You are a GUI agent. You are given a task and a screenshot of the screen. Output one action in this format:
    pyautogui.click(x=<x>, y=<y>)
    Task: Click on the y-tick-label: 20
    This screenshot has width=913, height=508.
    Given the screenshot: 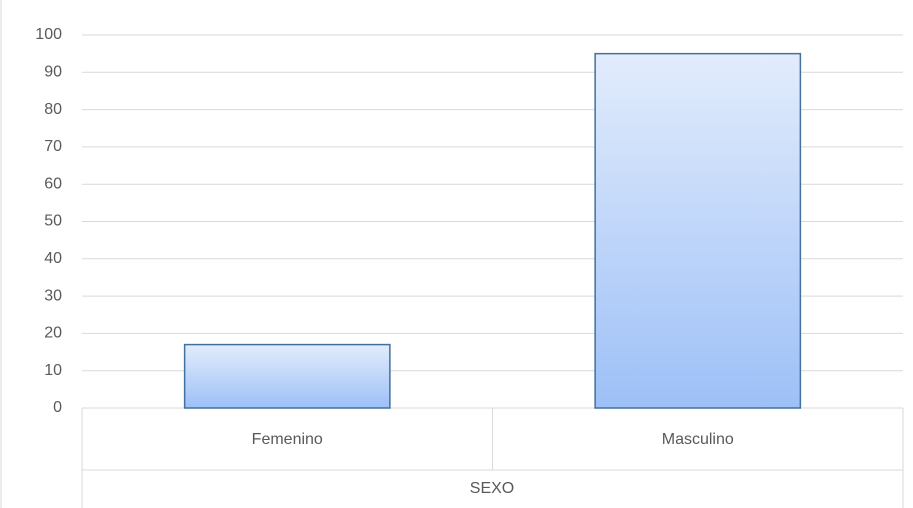 What is the action you would take?
    pyautogui.click(x=53, y=333)
    